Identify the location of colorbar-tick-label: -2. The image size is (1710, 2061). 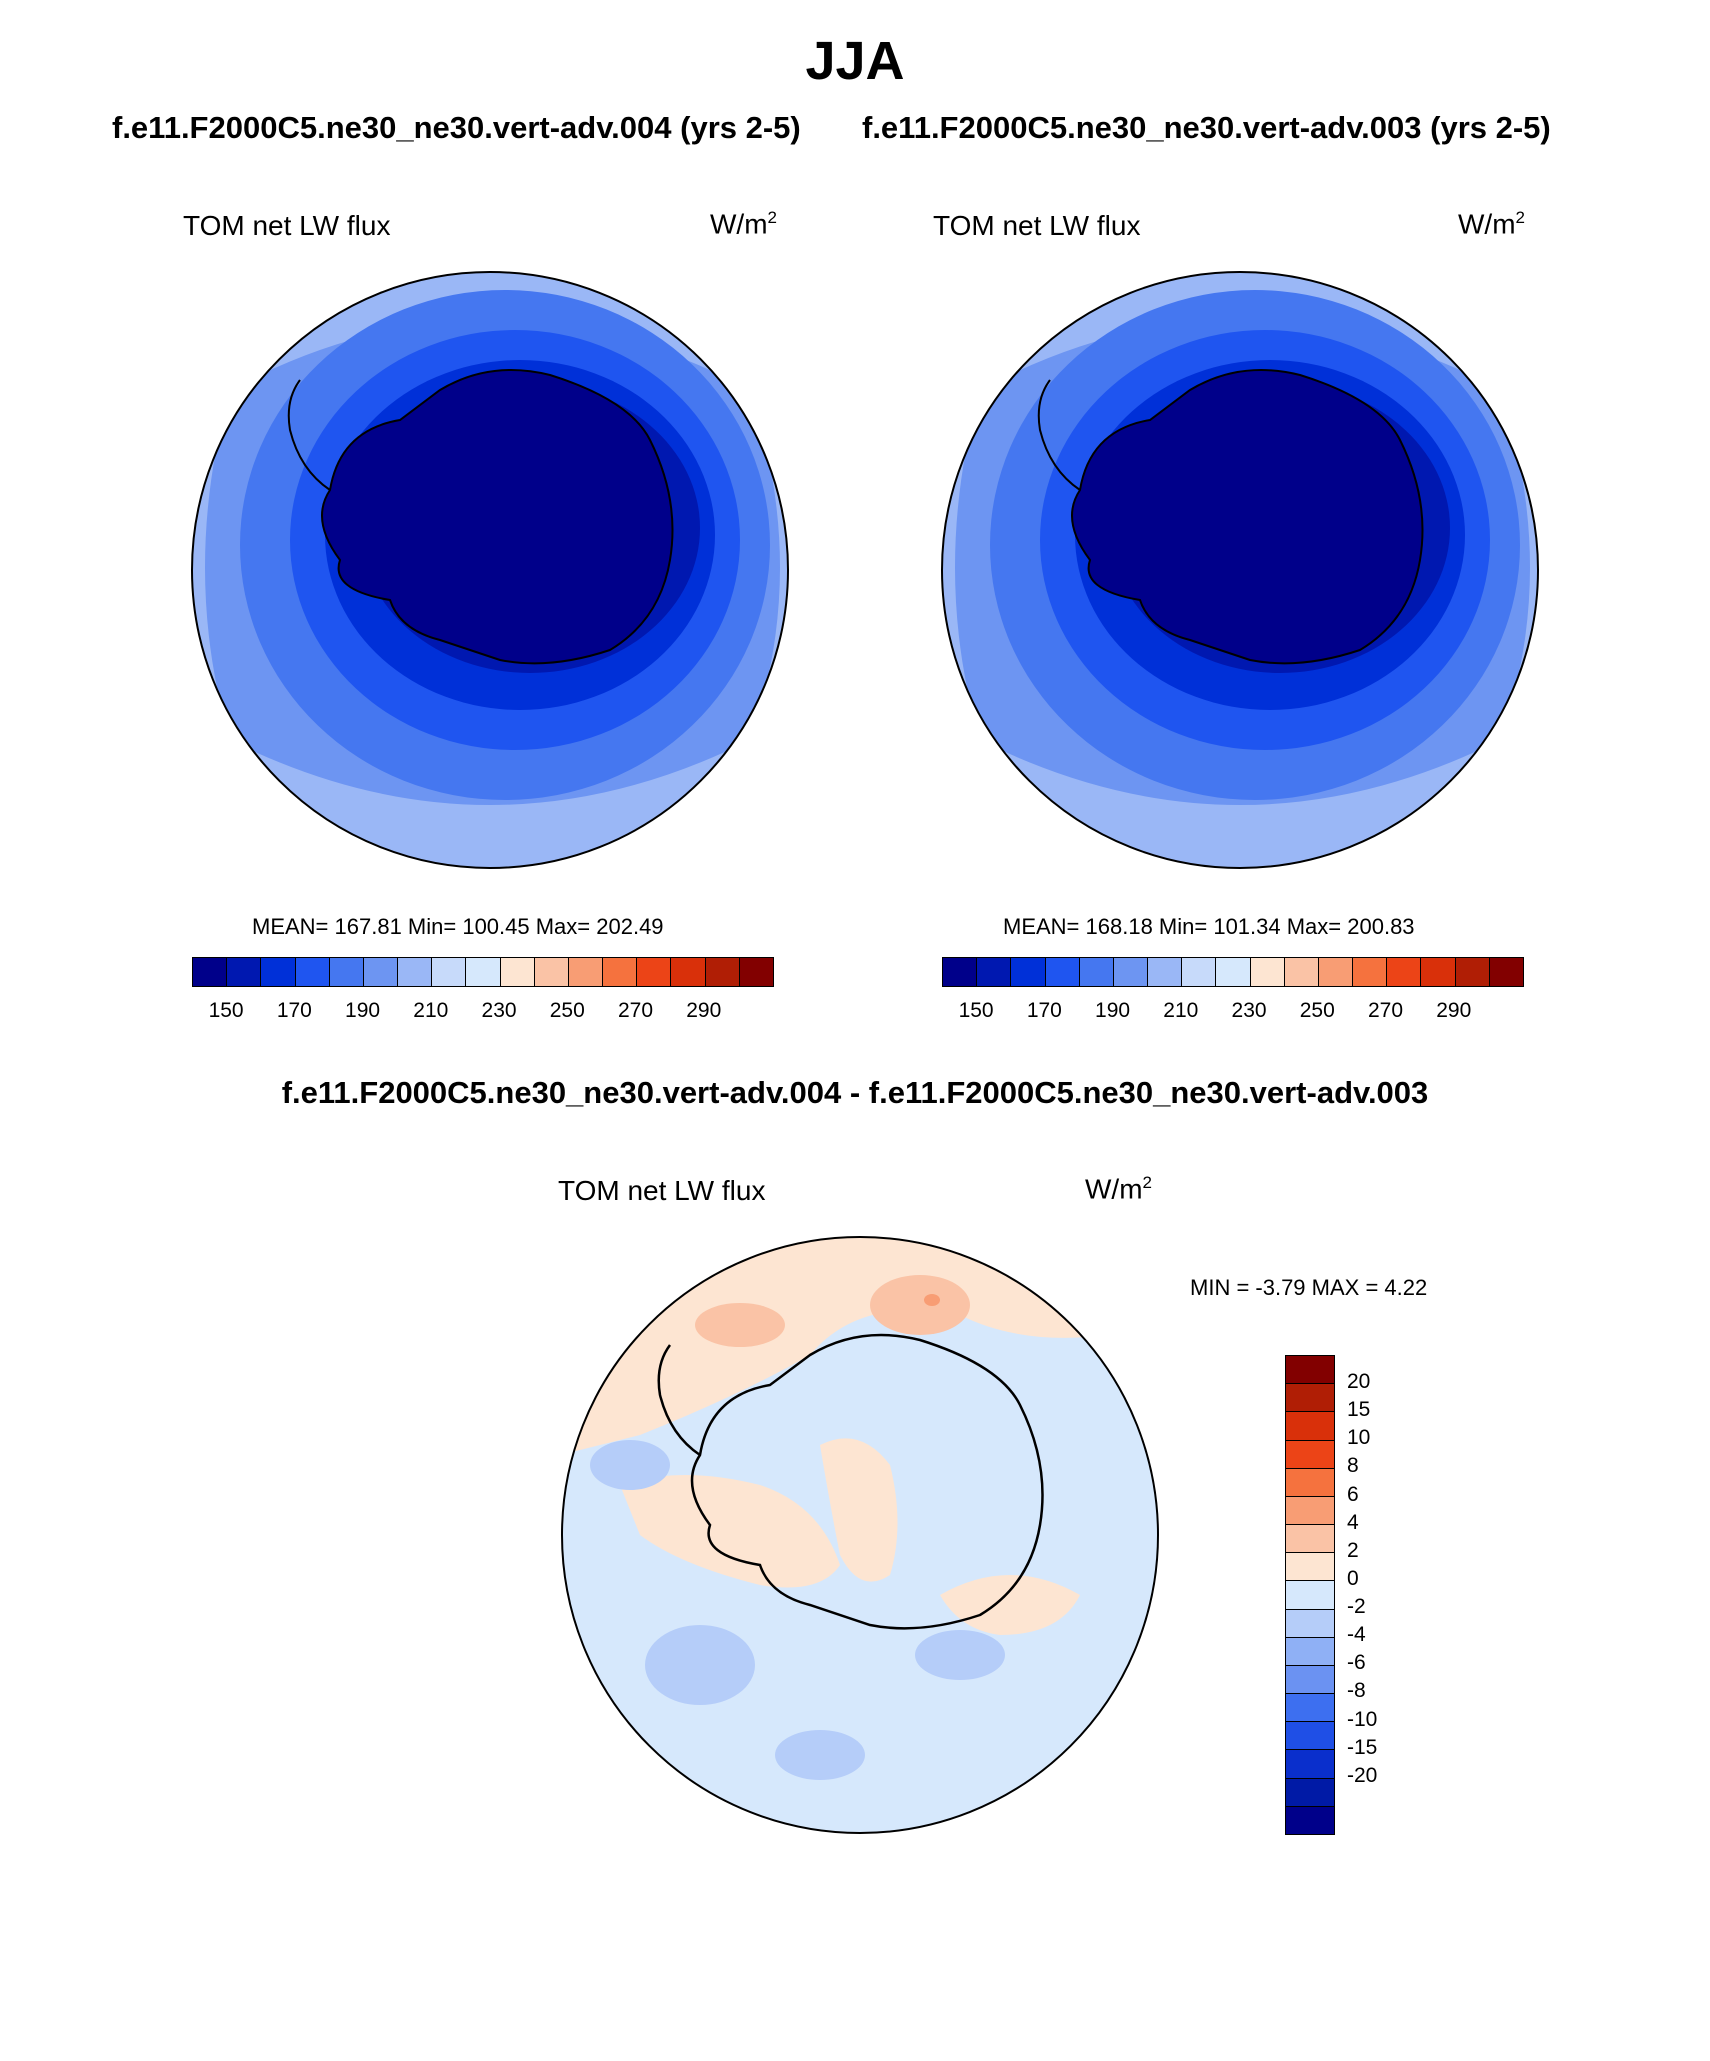
(1356, 1607).